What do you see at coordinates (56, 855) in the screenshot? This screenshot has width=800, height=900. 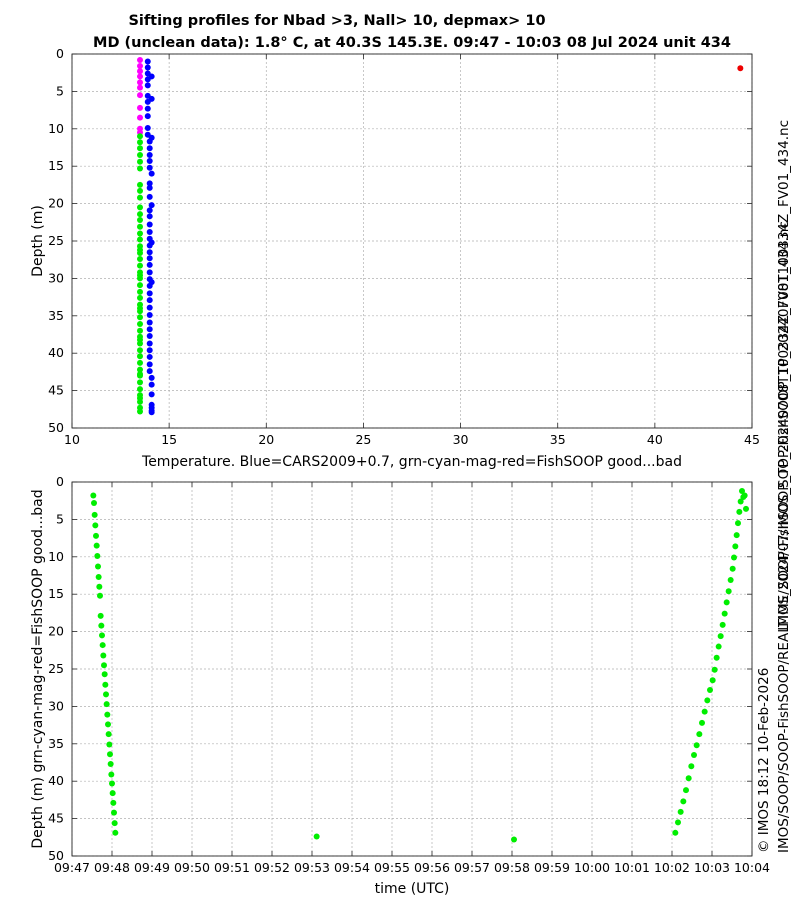 I see `y-tick-label: 50` at bounding box center [56, 855].